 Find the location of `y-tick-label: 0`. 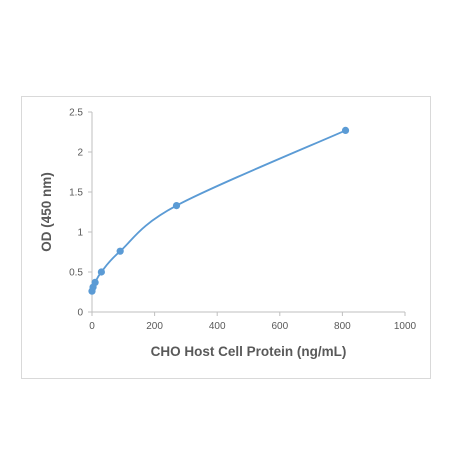

y-tick-label: 0 is located at coordinates (80, 313).